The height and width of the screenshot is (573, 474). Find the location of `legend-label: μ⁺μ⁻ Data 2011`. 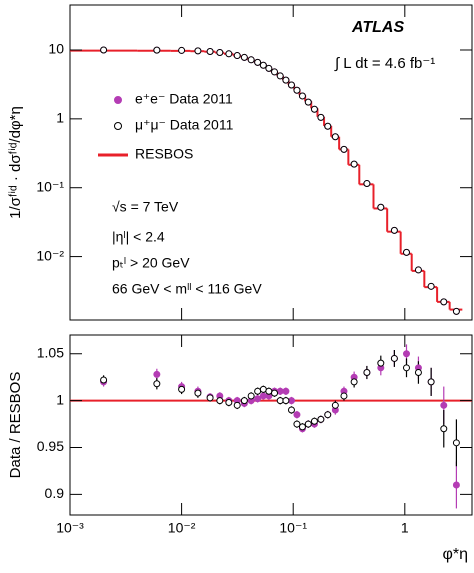

legend-label: μ⁺μ⁻ Data 2011 is located at coordinates (184, 125).